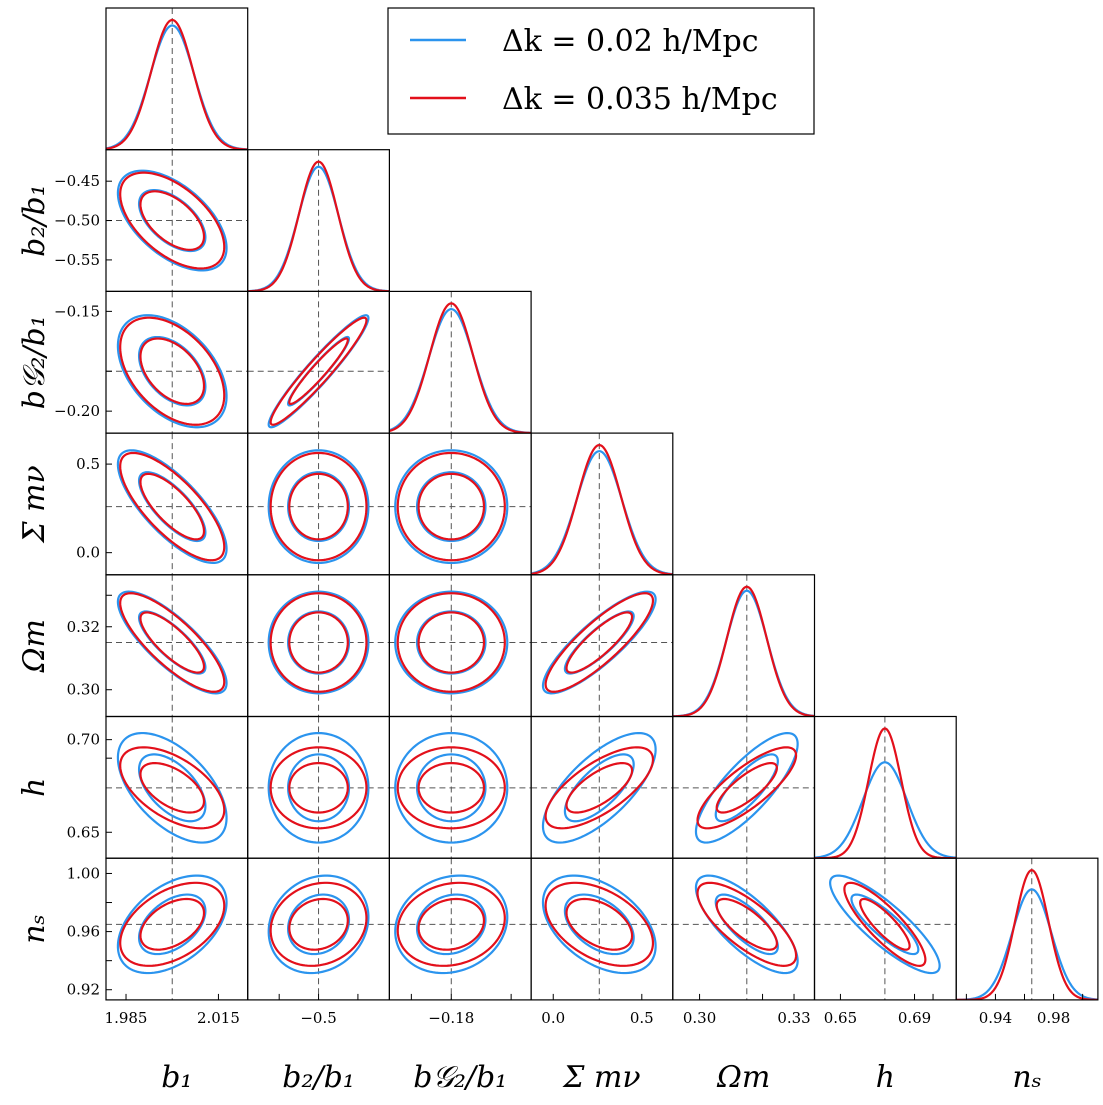  I want to click on panel-om-vs-mnu, so click(602, 646).